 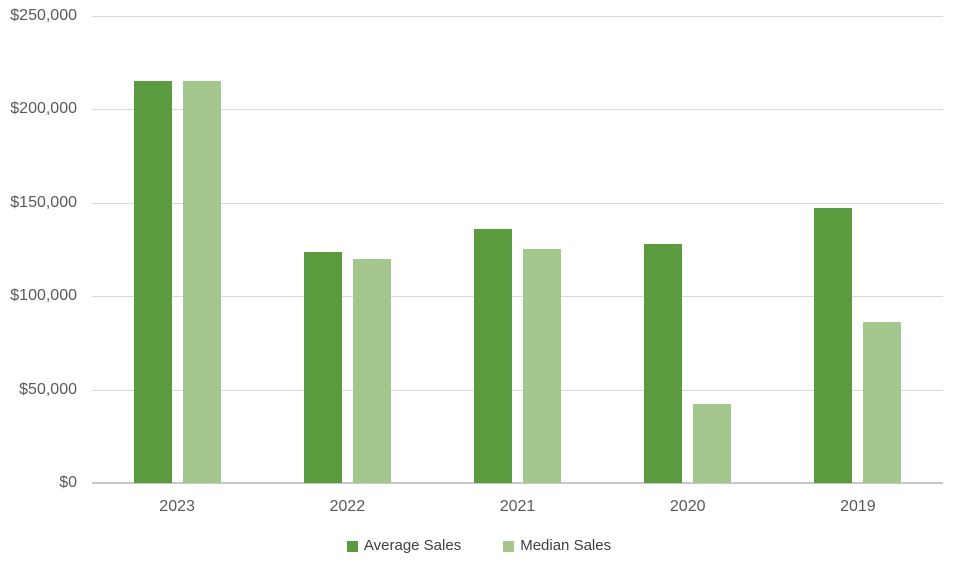 What do you see at coordinates (833, 345) in the screenshot?
I see `bar-average-sales-2019` at bounding box center [833, 345].